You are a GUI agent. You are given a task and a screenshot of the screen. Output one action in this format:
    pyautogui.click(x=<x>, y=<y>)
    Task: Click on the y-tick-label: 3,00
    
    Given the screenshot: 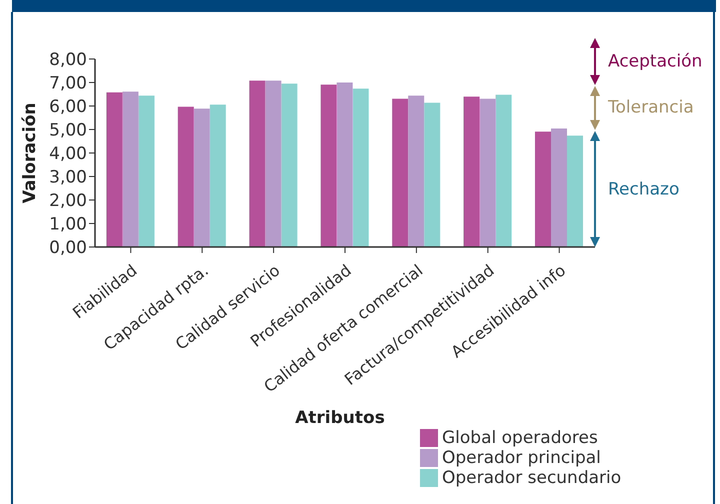 What is the action you would take?
    pyautogui.click(x=68, y=178)
    